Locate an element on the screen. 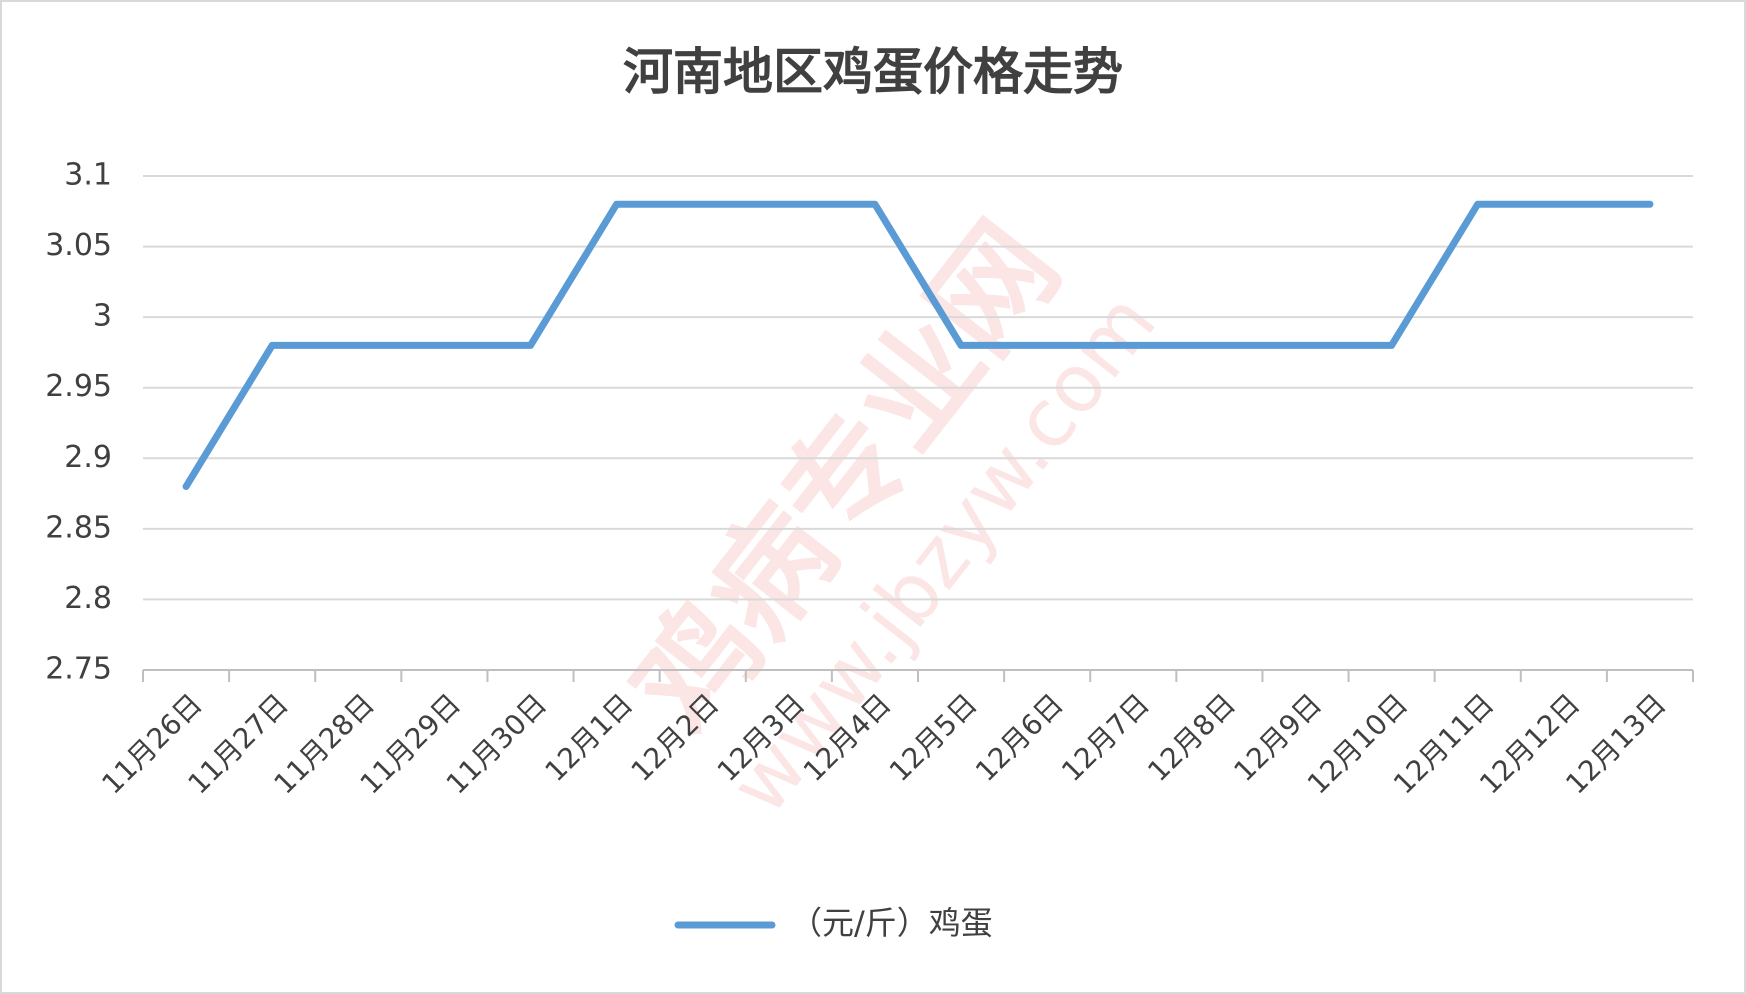  y-tick-label: 3.1 is located at coordinates (88, 175).